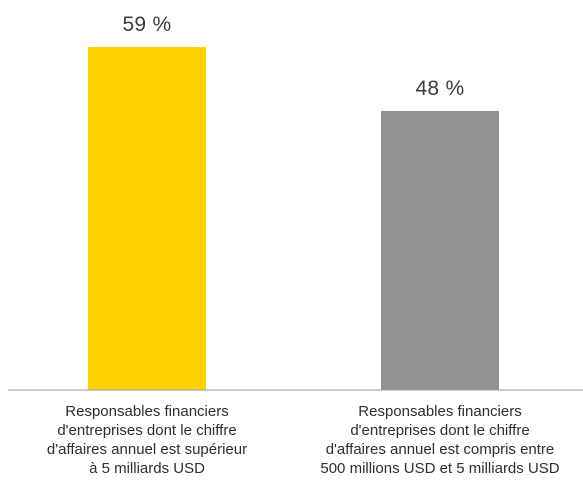  Describe the element at coordinates (440, 88) in the screenshot. I see `bar-value-label-1: 48 %` at that location.